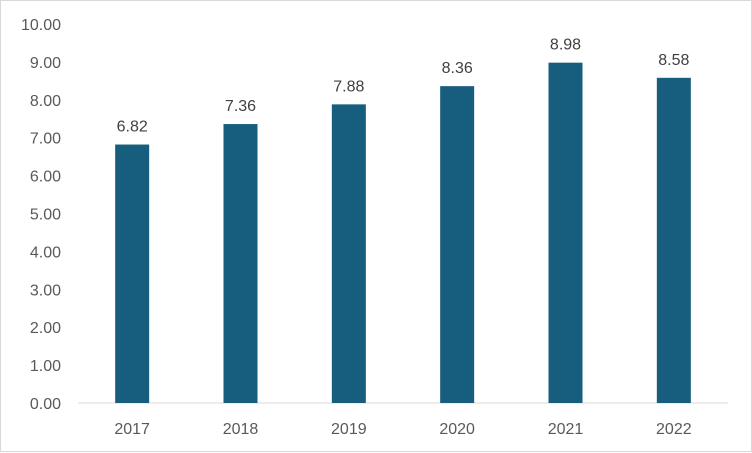 The height and width of the screenshot is (453, 752). What do you see at coordinates (45, 252) in the screenshot?
I see `y-tick-label: 4.00` at bounding box center [45, 252].